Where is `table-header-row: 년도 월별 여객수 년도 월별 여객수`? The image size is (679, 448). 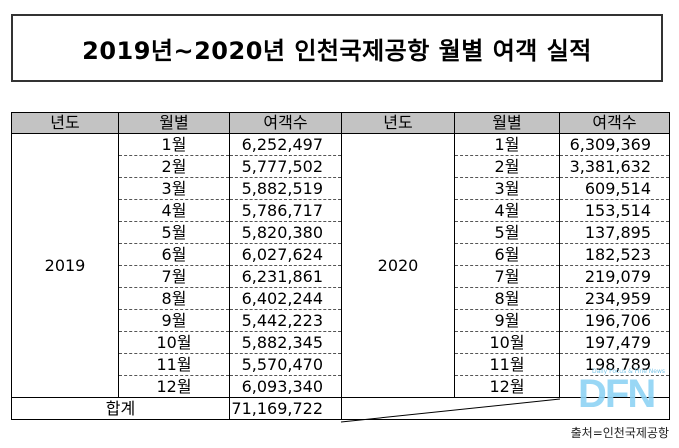
table-header-row: 년도 월별 여객수 년도 월별 여객수 is located at coordinates (340, 123).